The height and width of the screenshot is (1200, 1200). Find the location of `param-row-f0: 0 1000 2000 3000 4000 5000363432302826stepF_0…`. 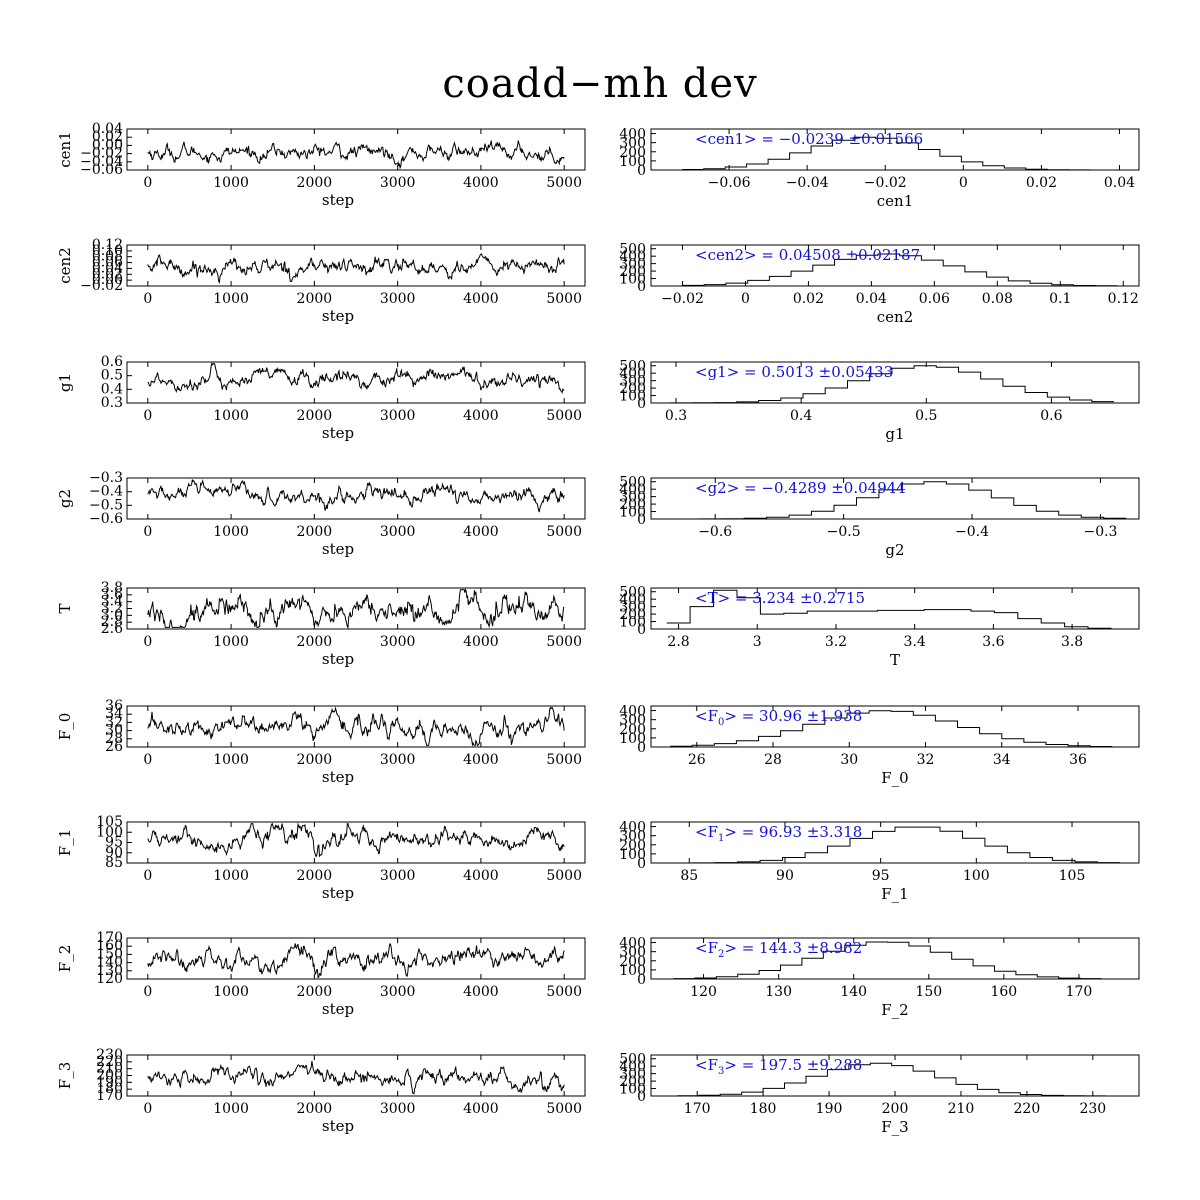

param-row-f0: 0 1000 2000 3000 4000 5000363432302826stepF_0… is located at coordinates (598, 742).